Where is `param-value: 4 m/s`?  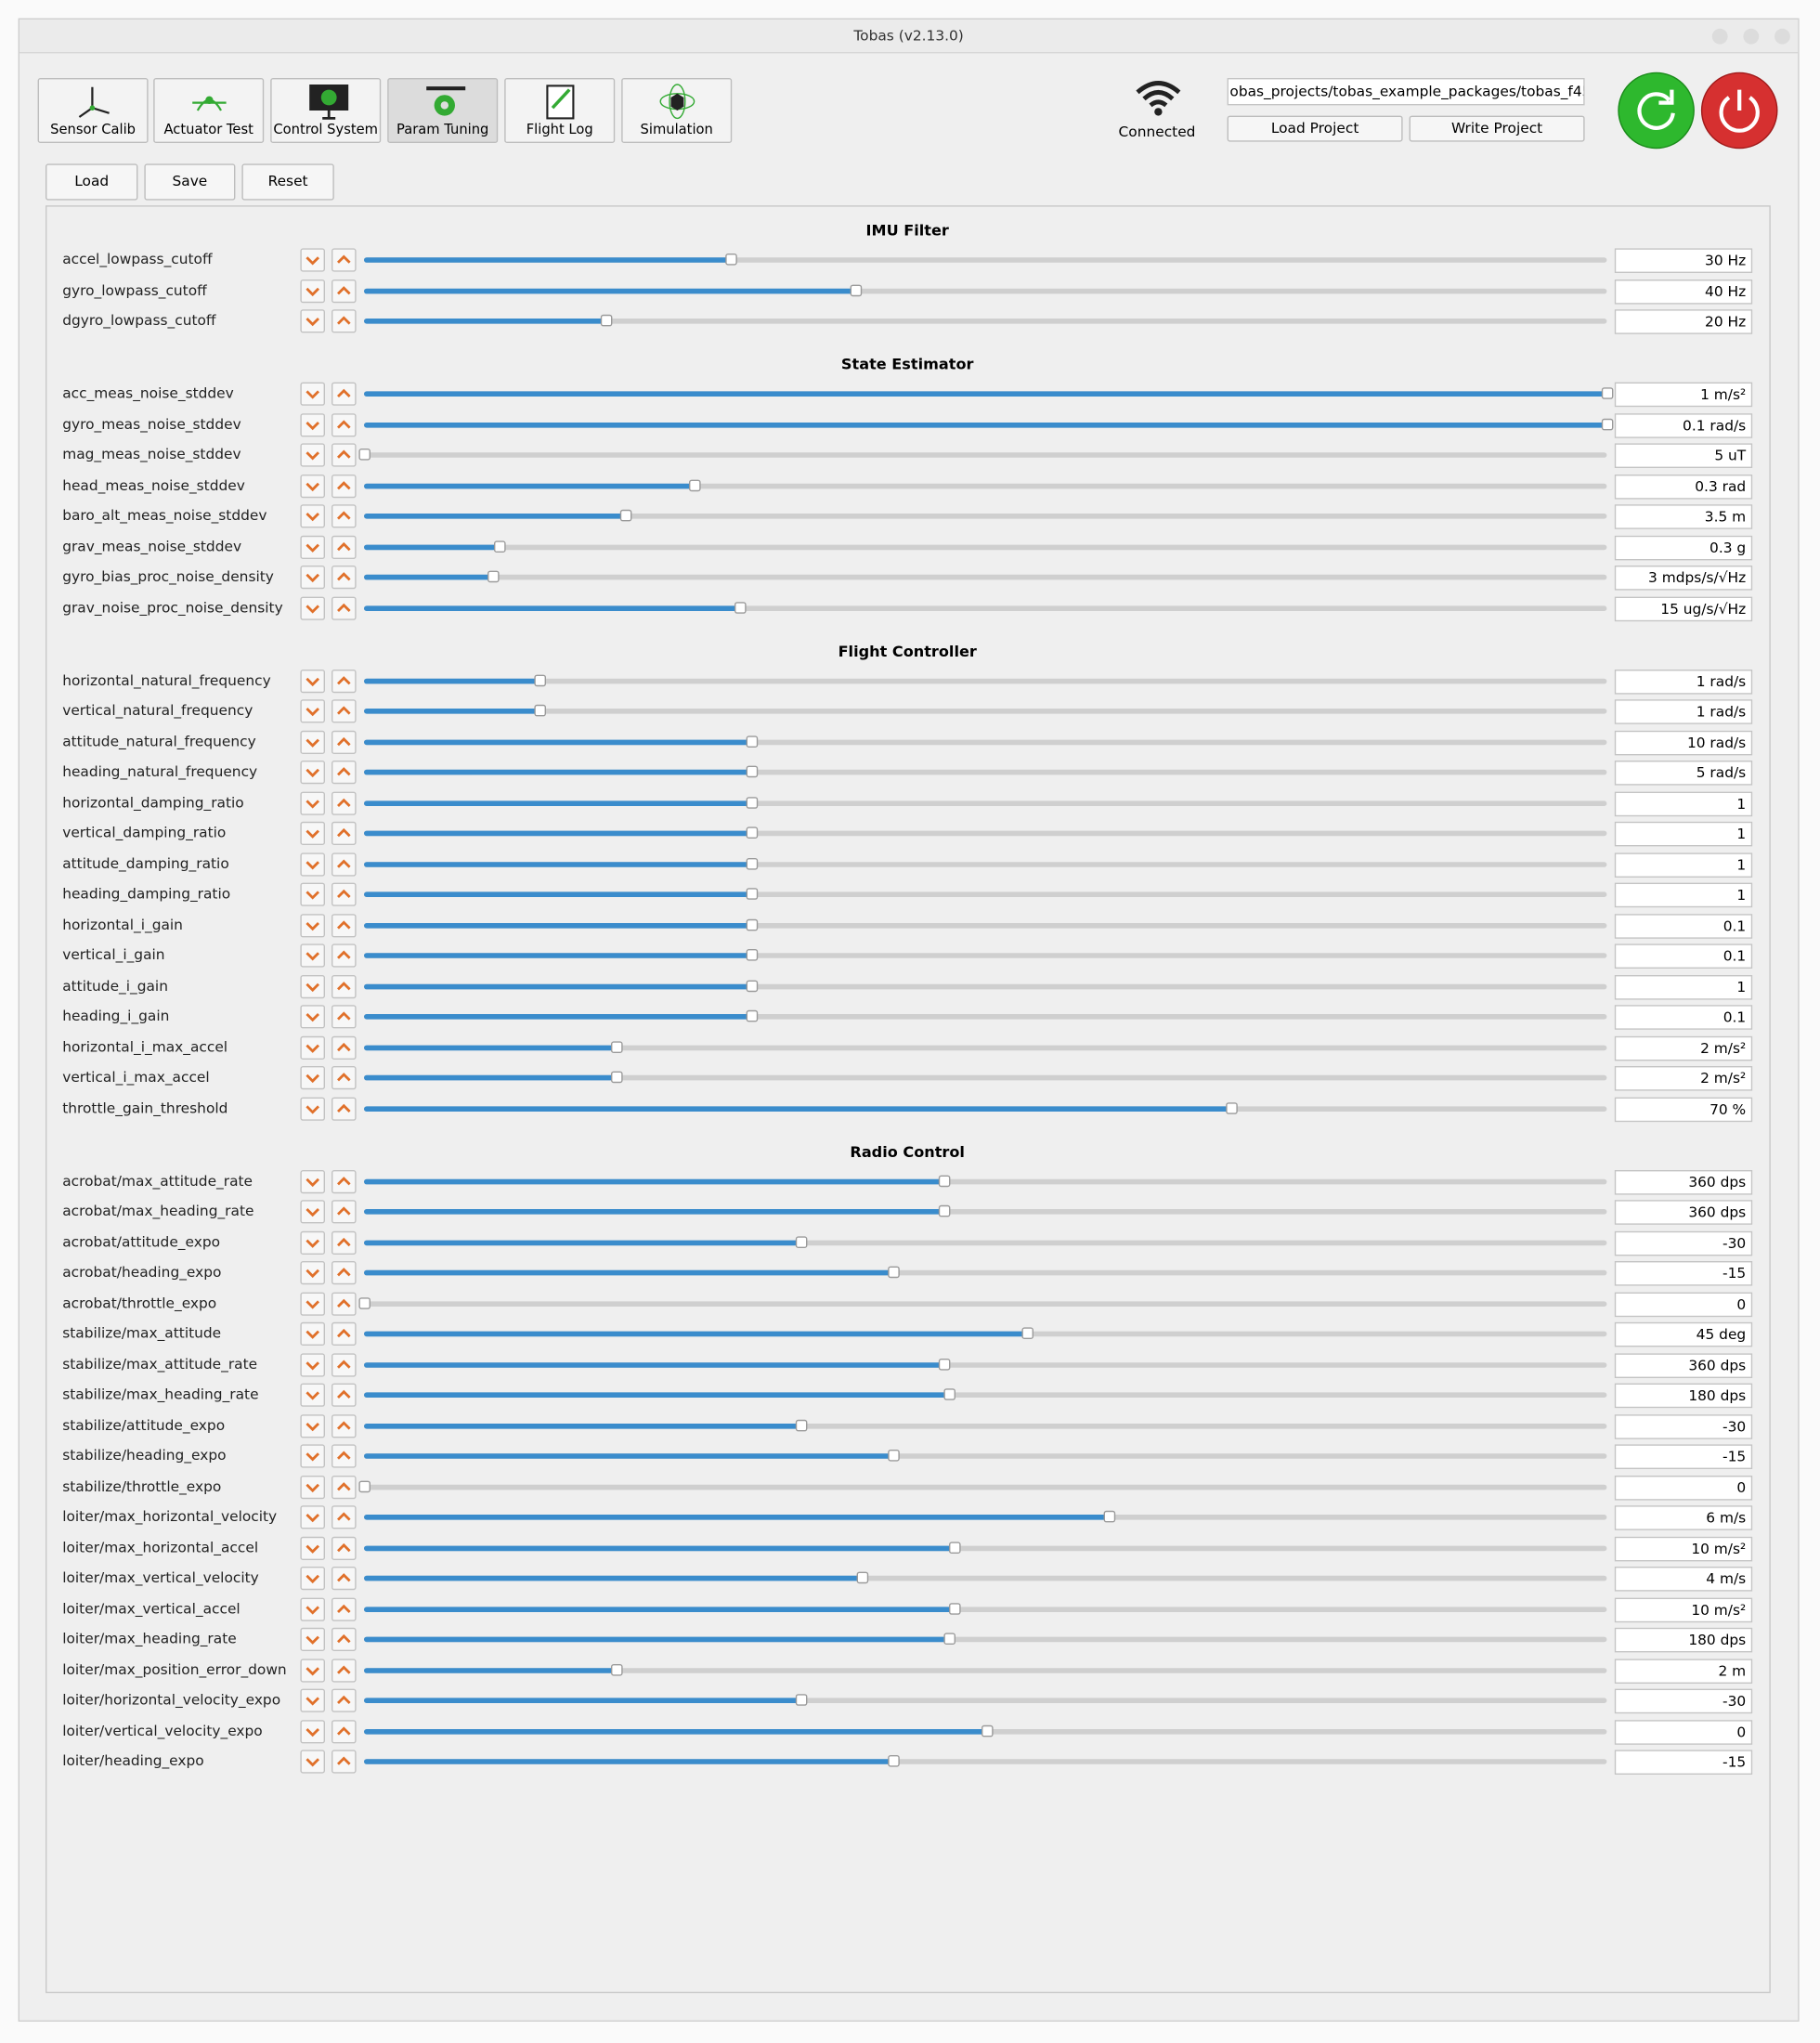 param-value: 4 m/s is located at coordinates (1683, 1579).